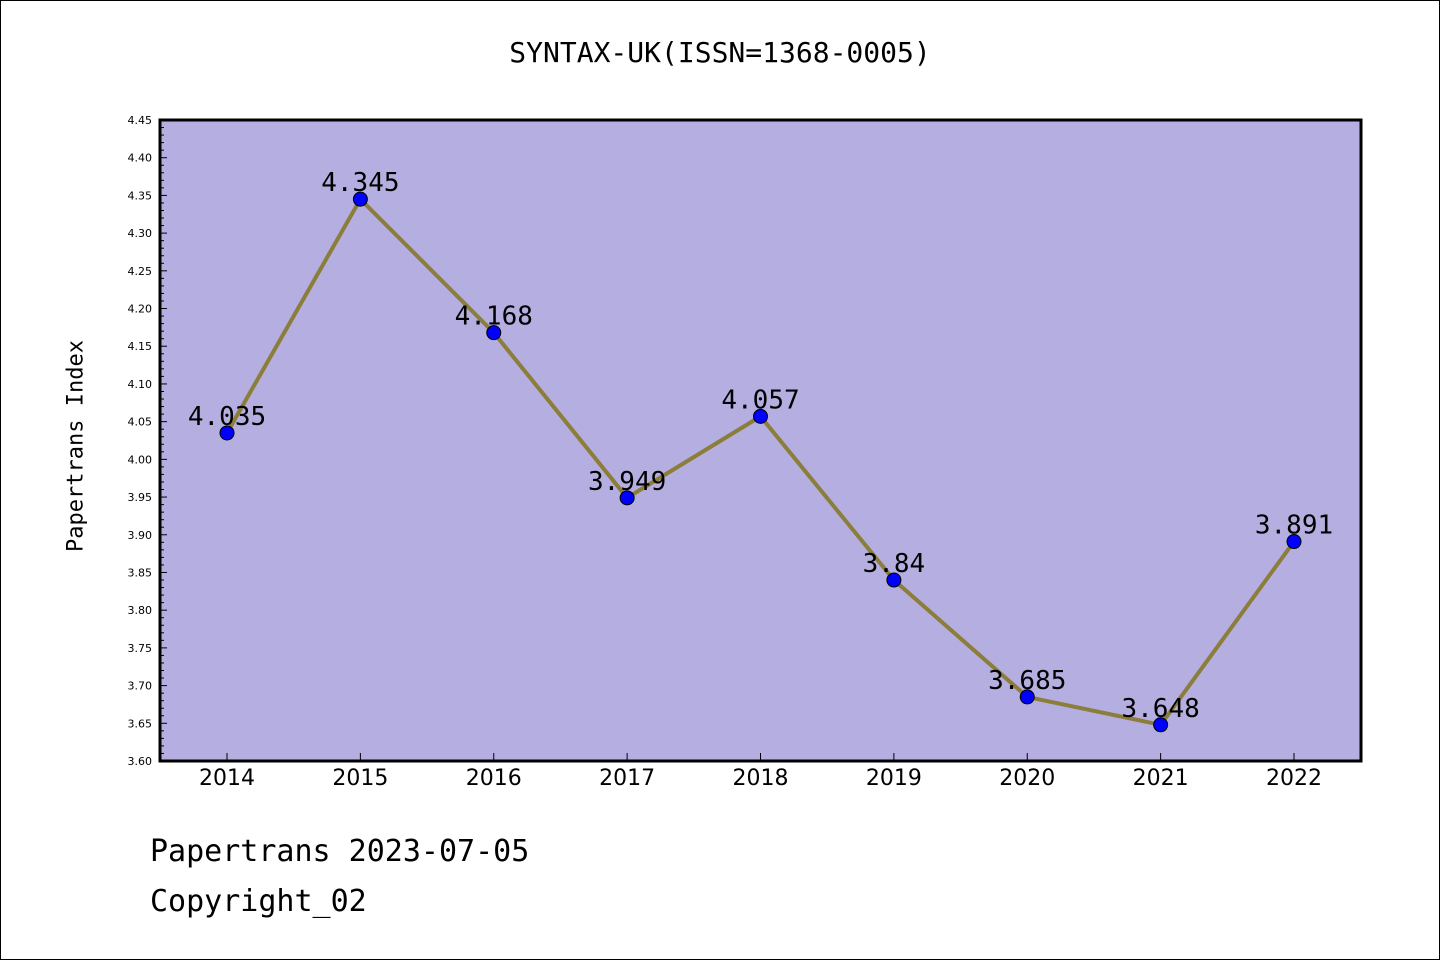 The image size is (1440, 960). I want to click on x-tick-label: 2017, so click(627, 778).